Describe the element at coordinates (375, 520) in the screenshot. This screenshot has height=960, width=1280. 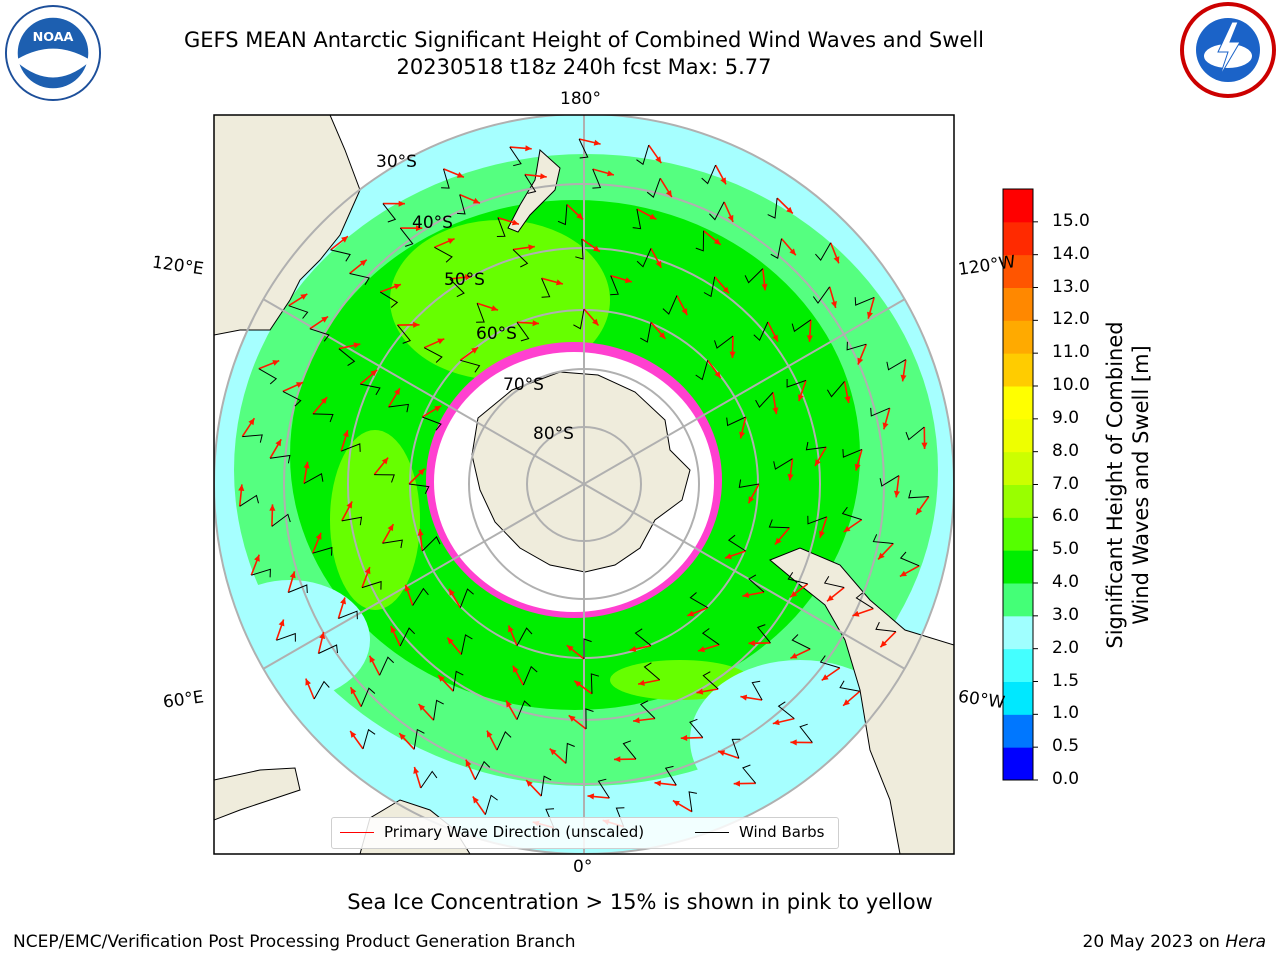
I see `wave-band-5m-west` at that location.